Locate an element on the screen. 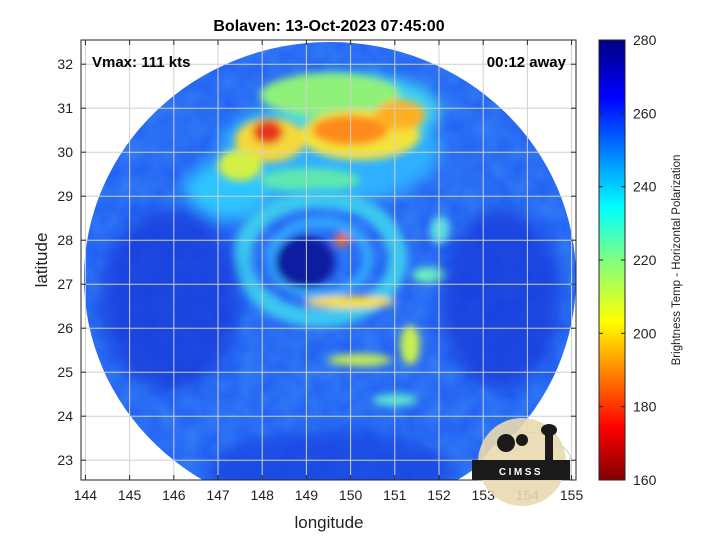 This screenshot has height=540, width=720. y-tick-label: 27 is located at coordinates (65, 284).